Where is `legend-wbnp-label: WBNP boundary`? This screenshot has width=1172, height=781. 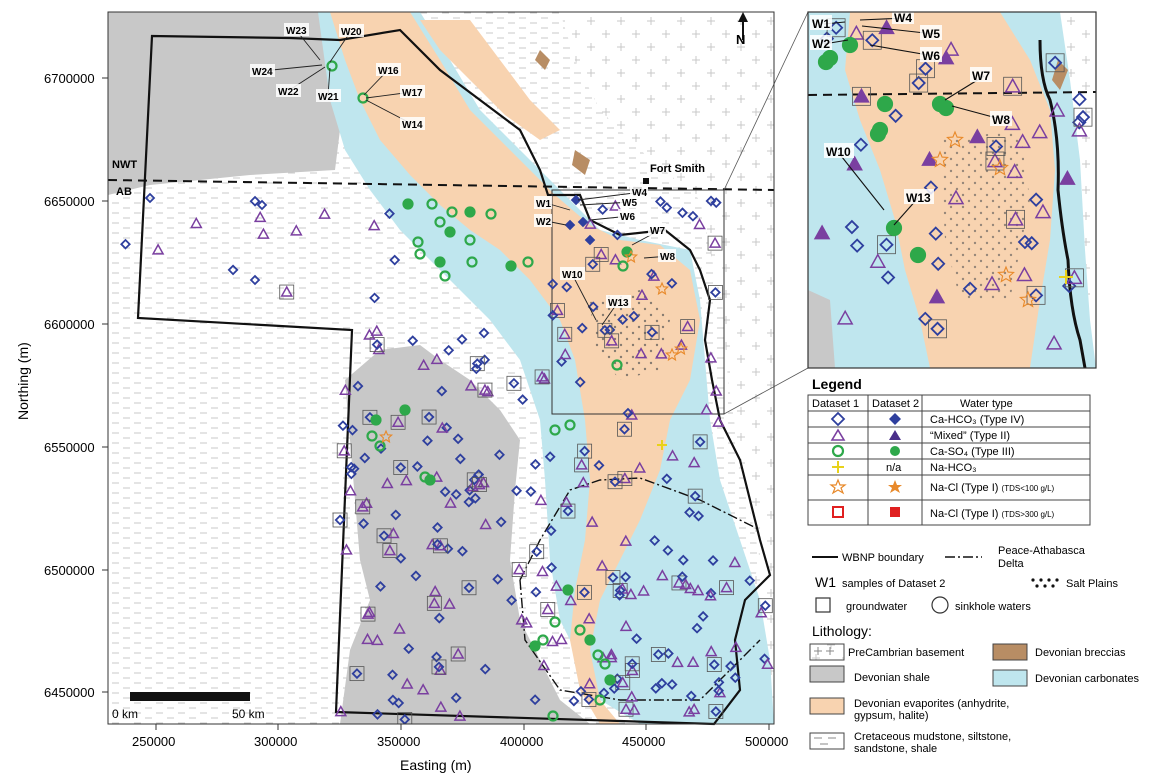
legend-wbnp-label: WBNP boundary is located at coordinates (883, 558).